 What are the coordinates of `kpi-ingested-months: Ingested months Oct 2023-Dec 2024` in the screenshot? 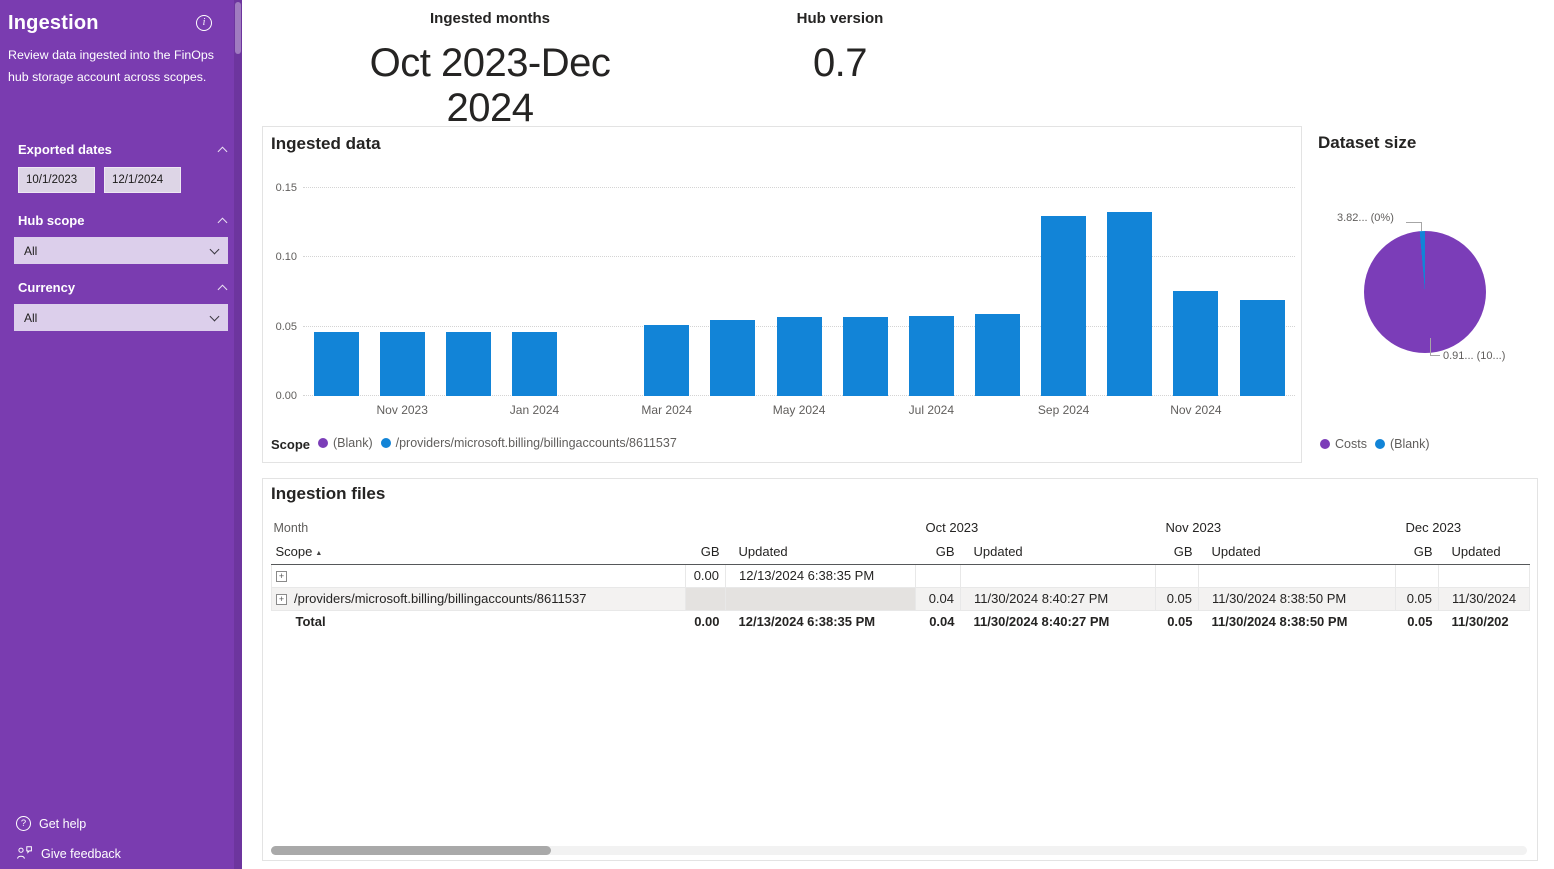 It's located at (490, 70).